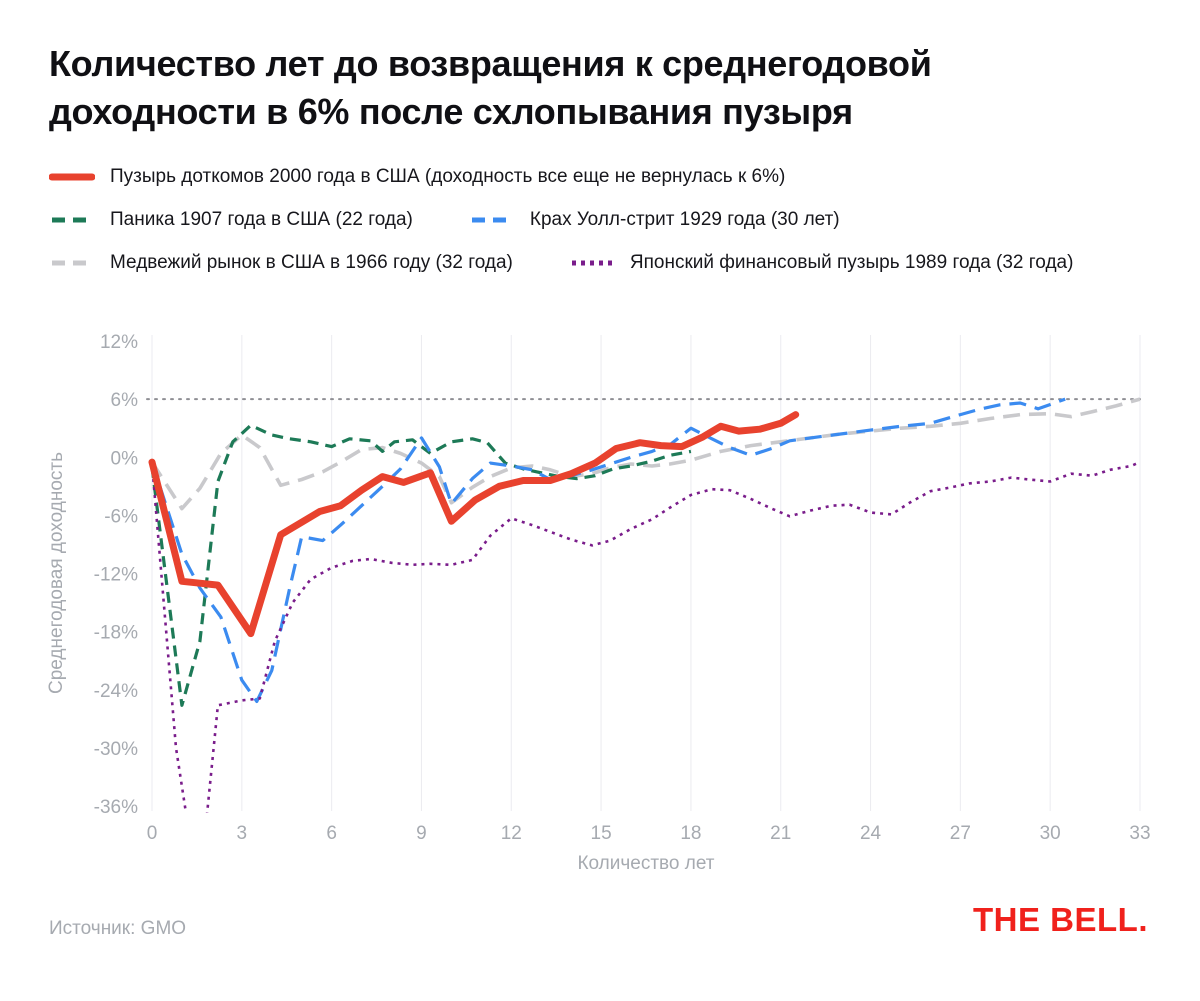  I want to click on legend-item-panic-1907: Паника 1907 года в США (22 года), so click(231, 220).